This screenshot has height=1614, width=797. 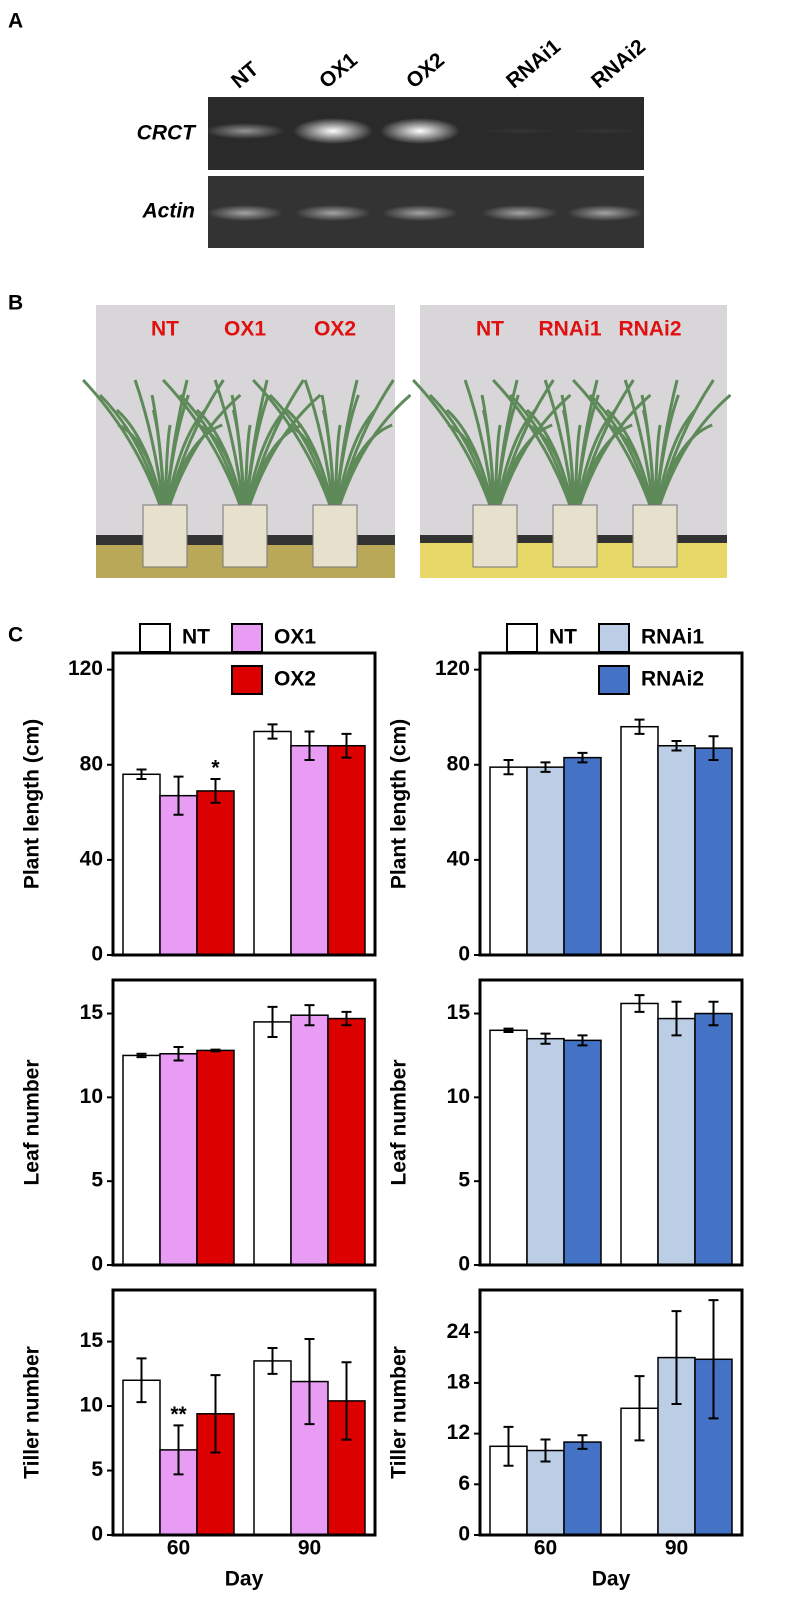 What do you see at coordinates (569, 329) in the screenshot?
I see `photo-label: RNAi1` at bounding box center [569, 329].